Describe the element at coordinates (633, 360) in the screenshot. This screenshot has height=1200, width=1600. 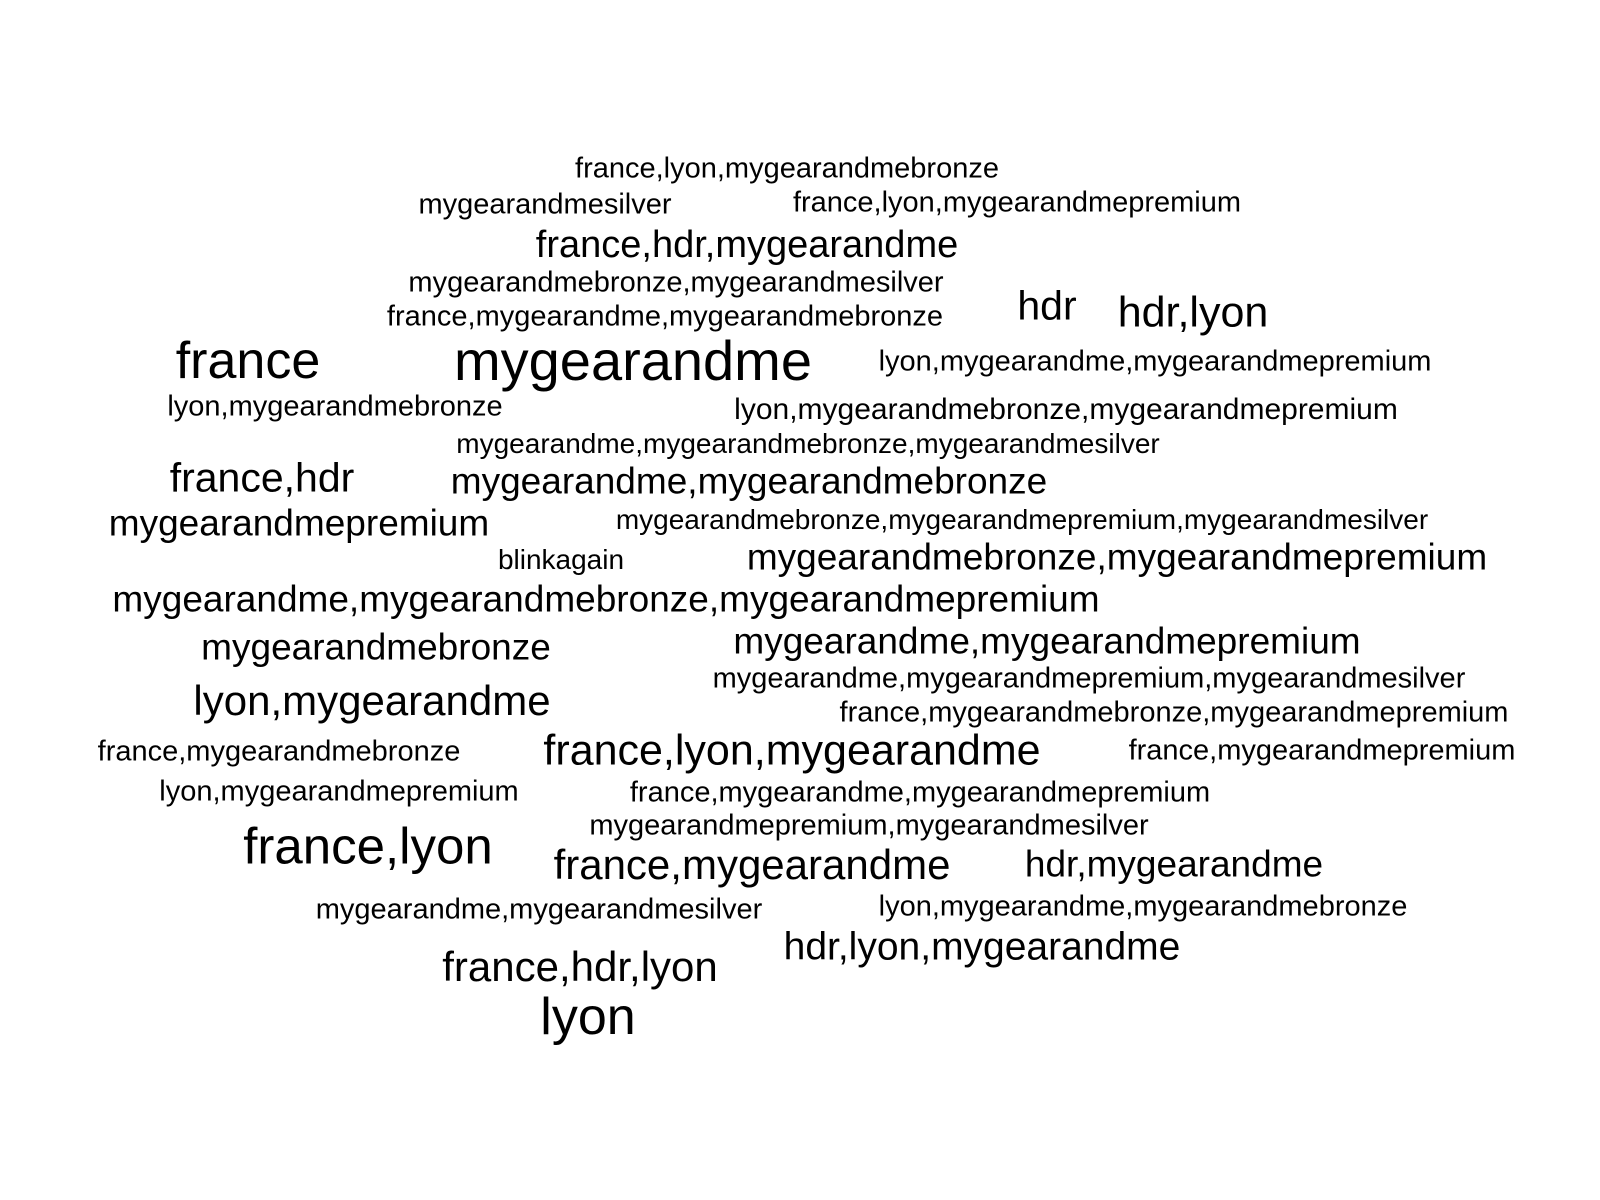
I see `word-9: mygearandme` at that location.